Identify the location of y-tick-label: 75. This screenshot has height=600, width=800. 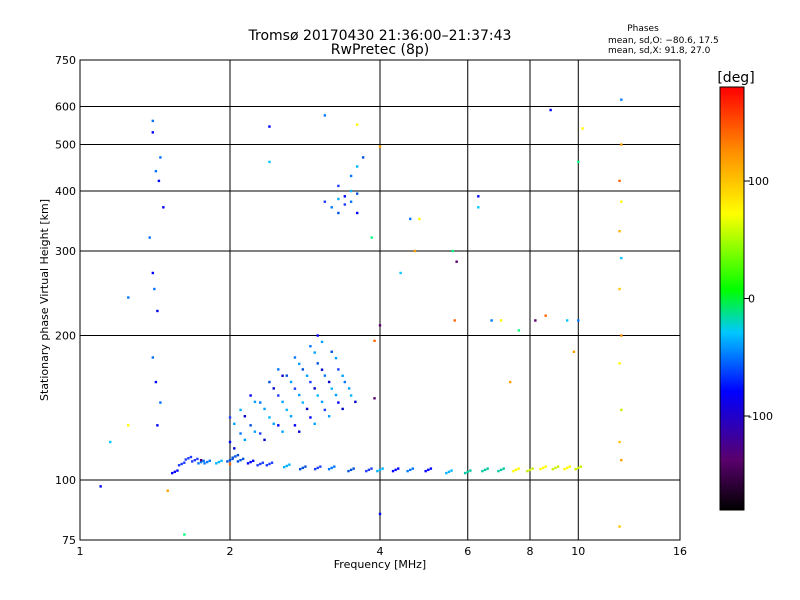
(69, 540).